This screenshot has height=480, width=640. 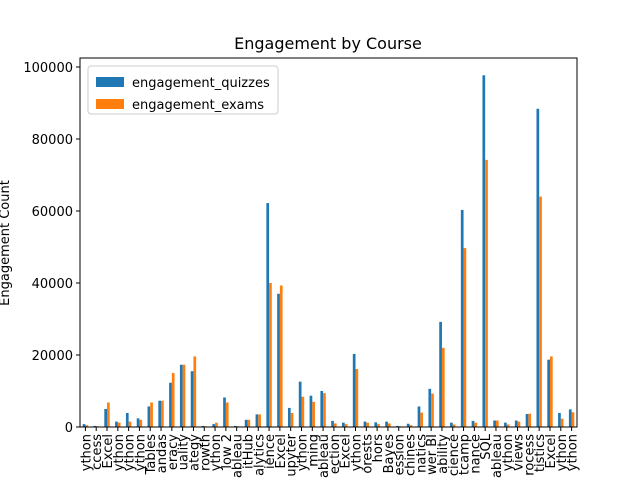 What do you see at coordinates (162, 453) in the screenshot?
I see `x-tick-label: andas` at bounding box center [162, 453].